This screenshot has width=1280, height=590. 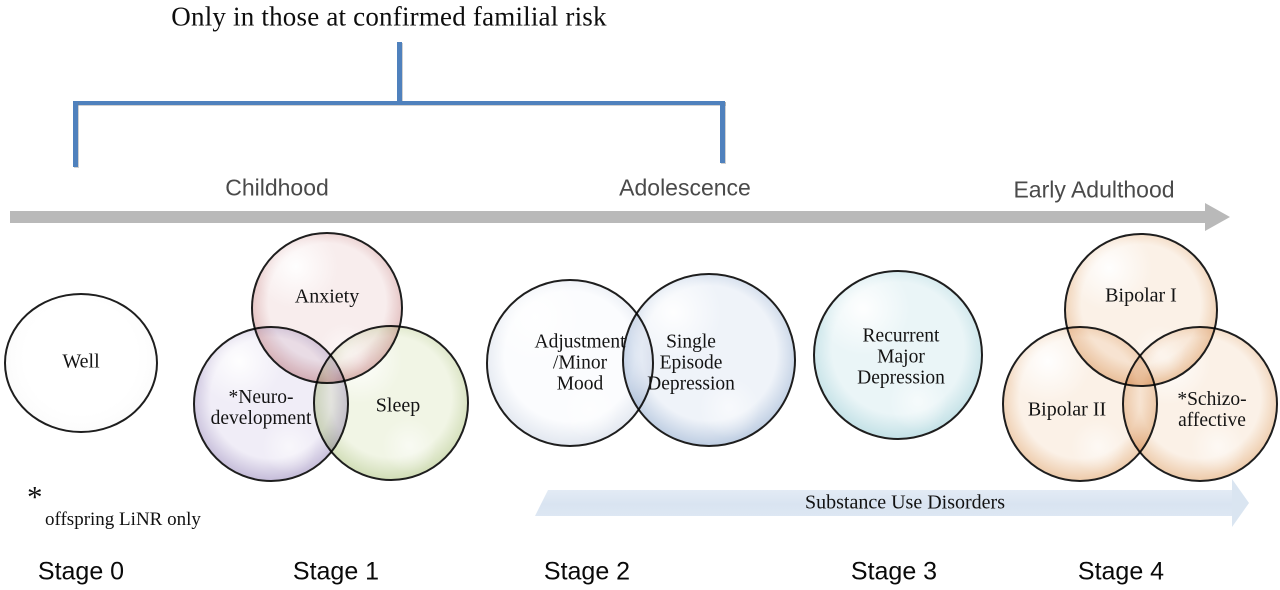 I want to click on circle-label-single-episode-depression: Single Episode Depression, so click(x=691, y=363).